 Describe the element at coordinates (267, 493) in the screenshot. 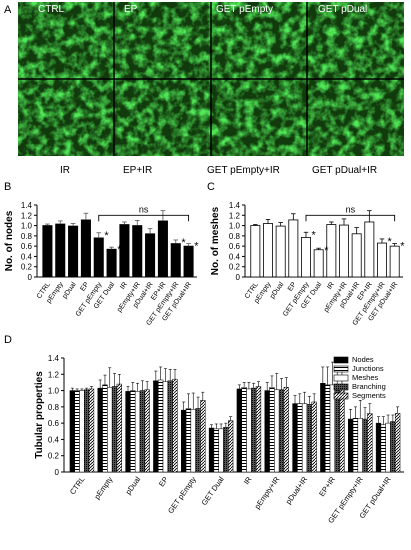

I see `x-tick-label: pEmpty+IR` at that location.